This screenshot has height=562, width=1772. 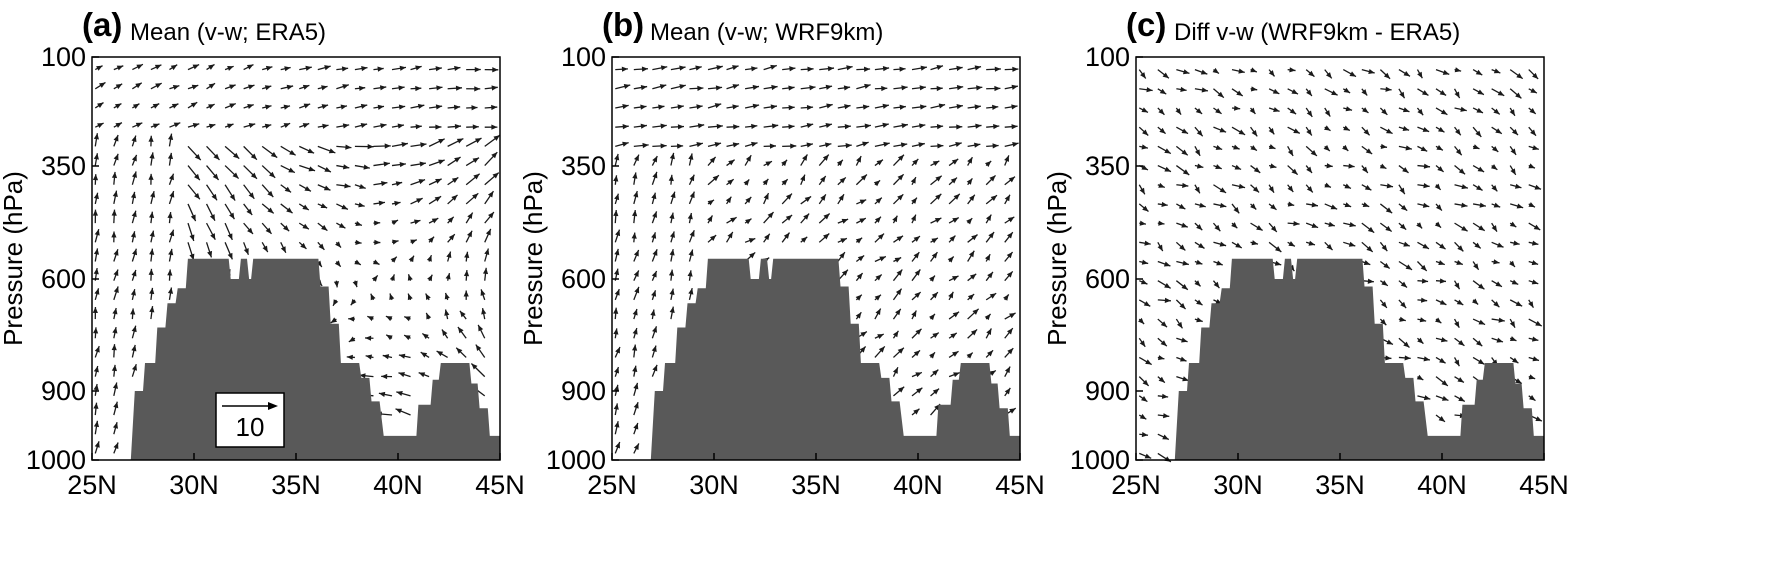 I want to click on y-axis-title: Pressure (hPa), so click(x=1057, y=258).